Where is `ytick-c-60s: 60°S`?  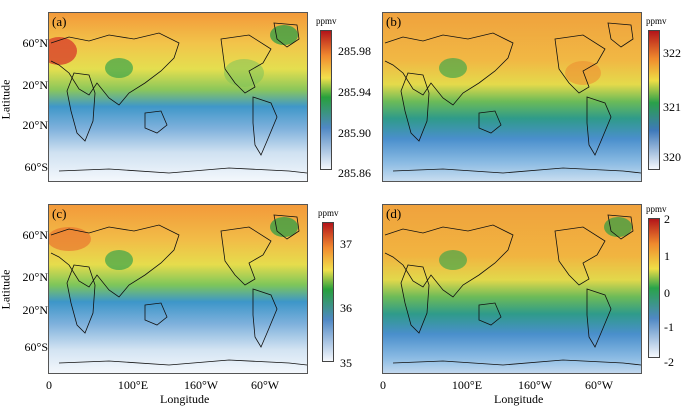 ytick-c-60s: 60°S is located at coordinates (36, 347).